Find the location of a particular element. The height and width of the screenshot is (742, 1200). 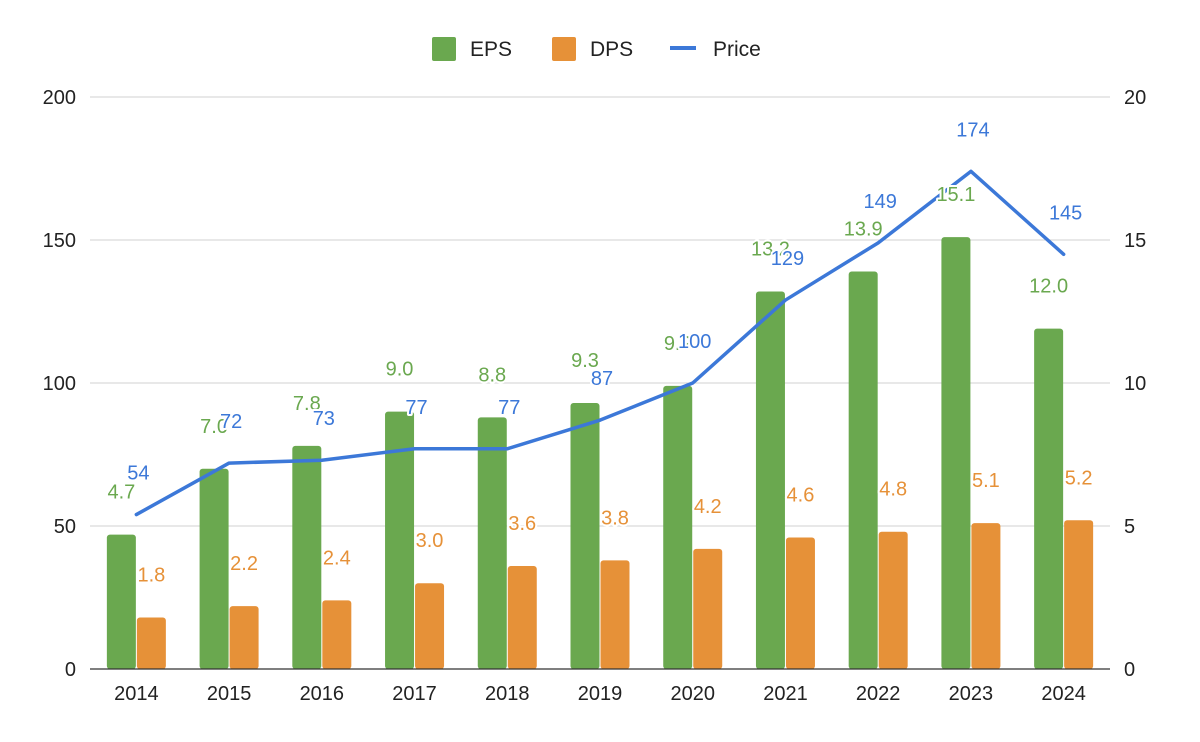

legend-item-dps: DPS is located at coordinates (592, 49).